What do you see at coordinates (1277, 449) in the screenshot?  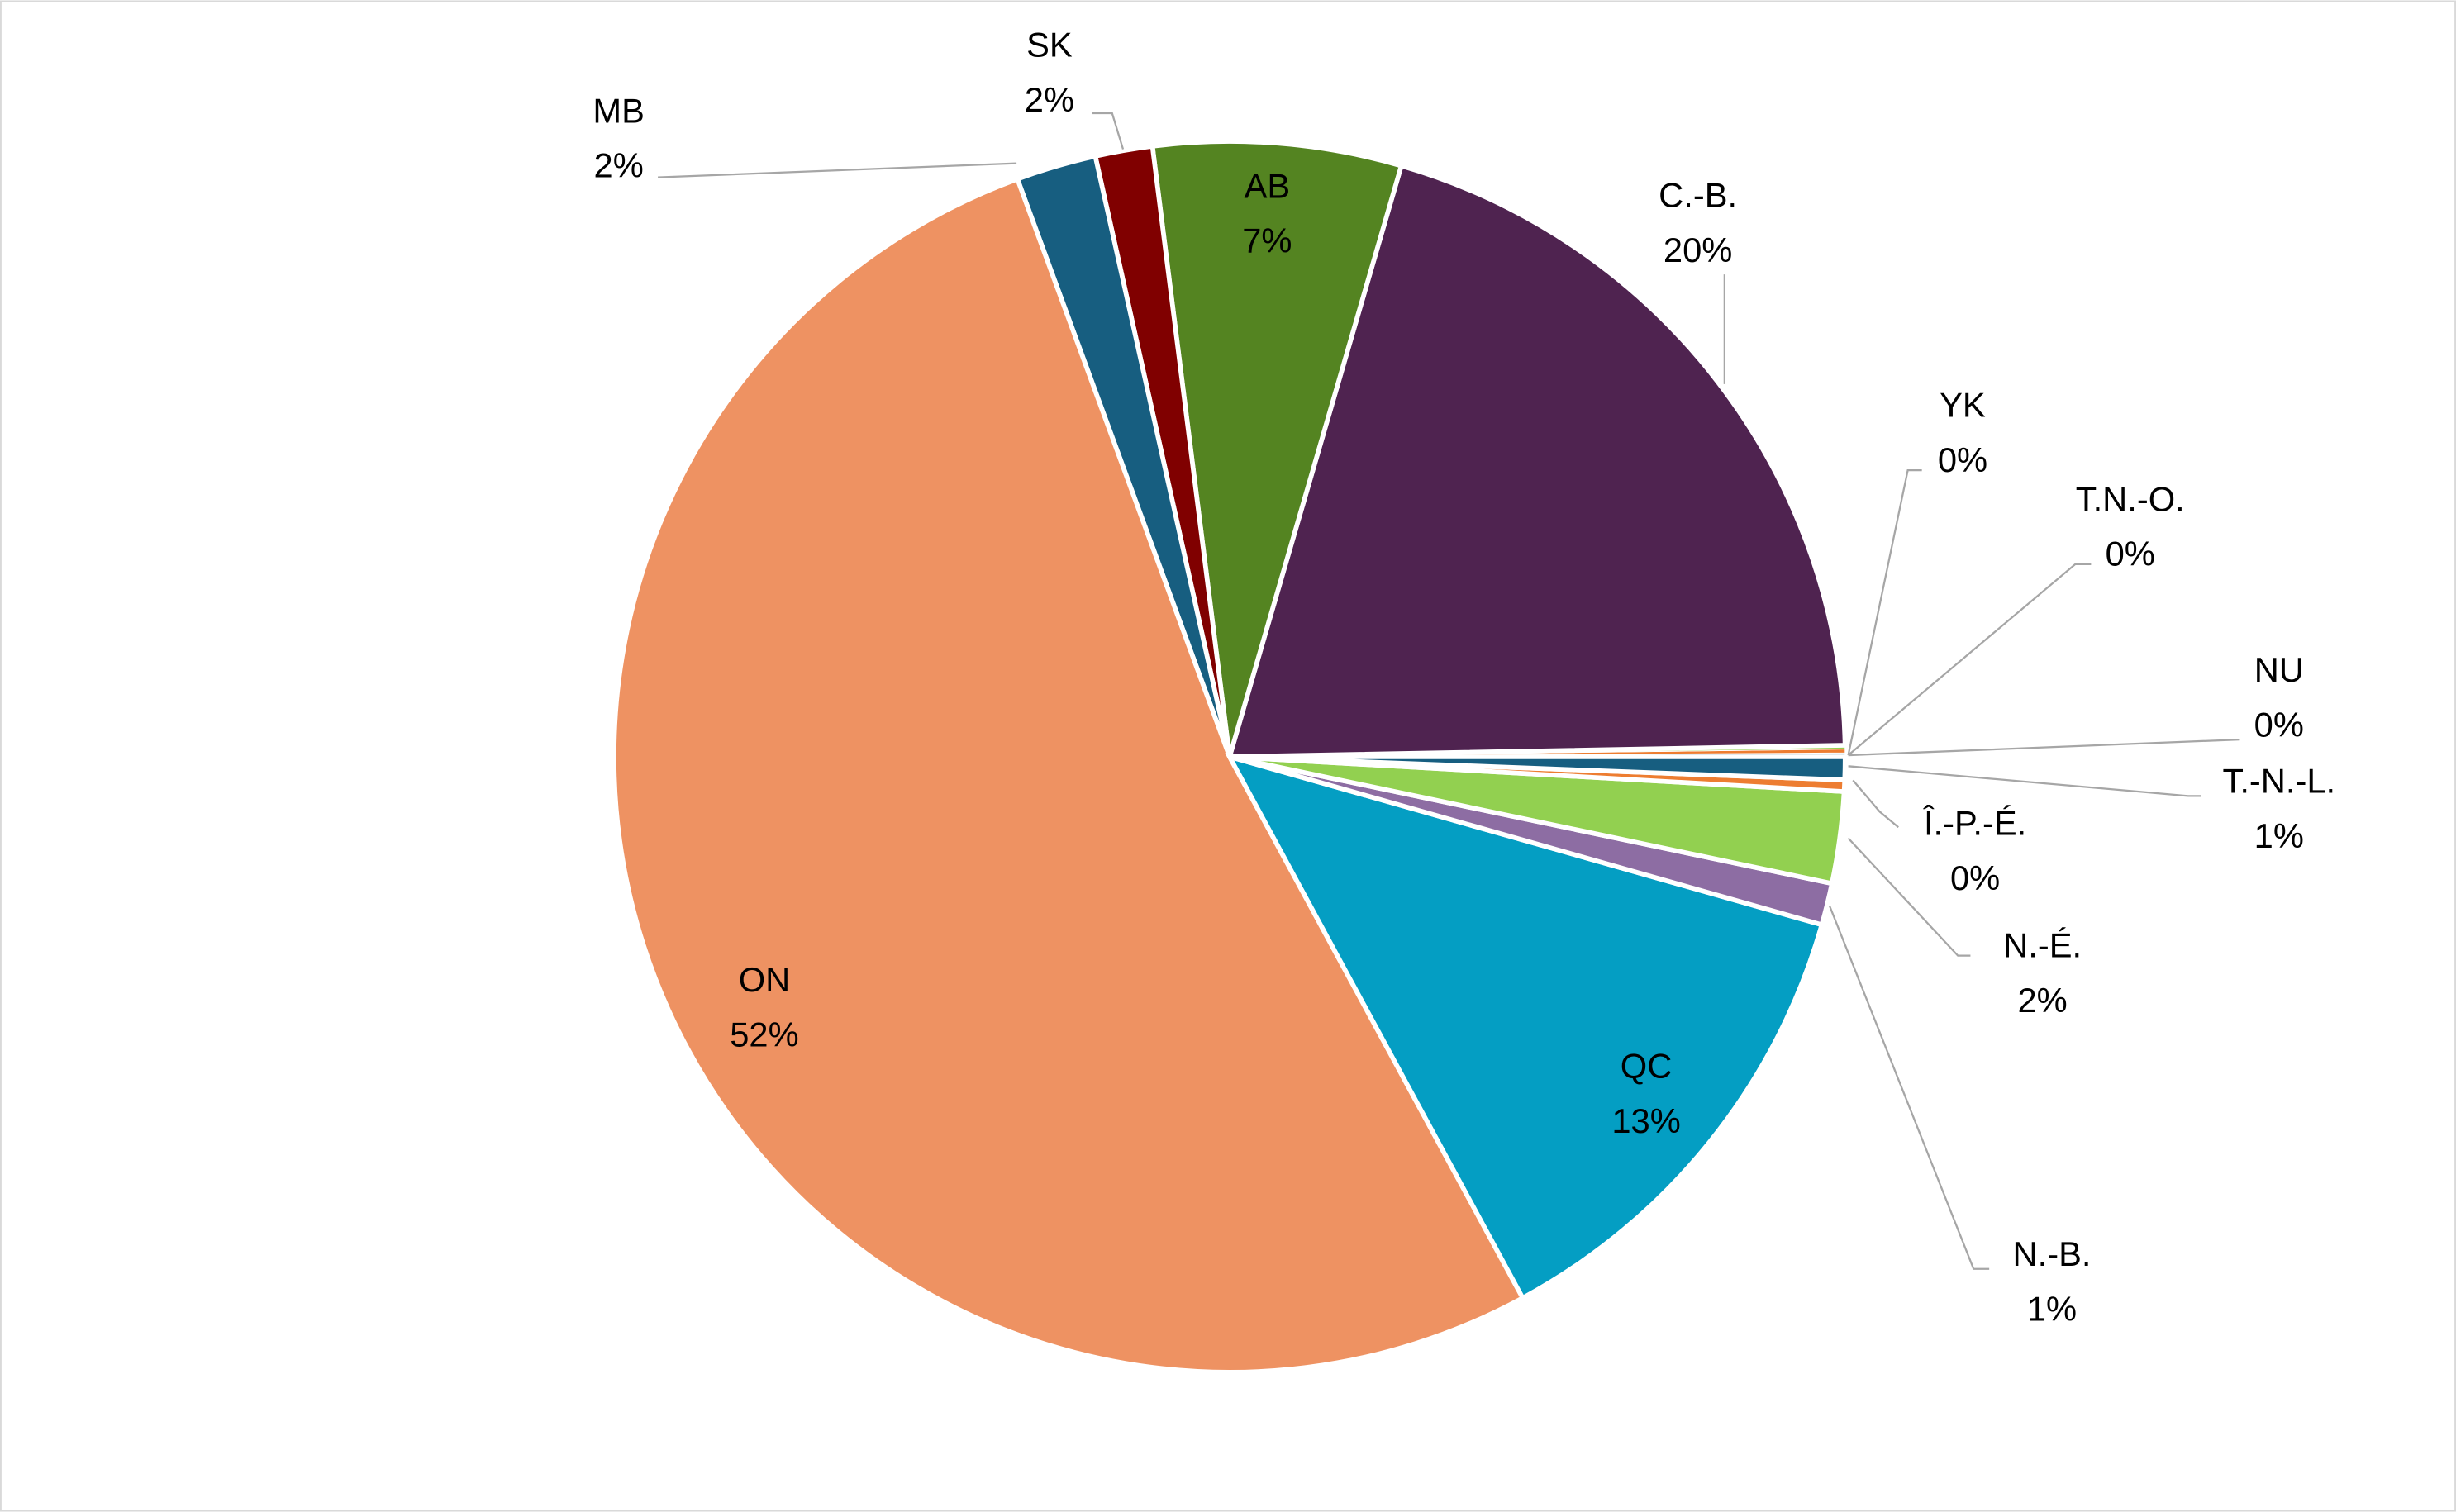 I see `pie-slice-ab` at bounding box center [1277, 449].